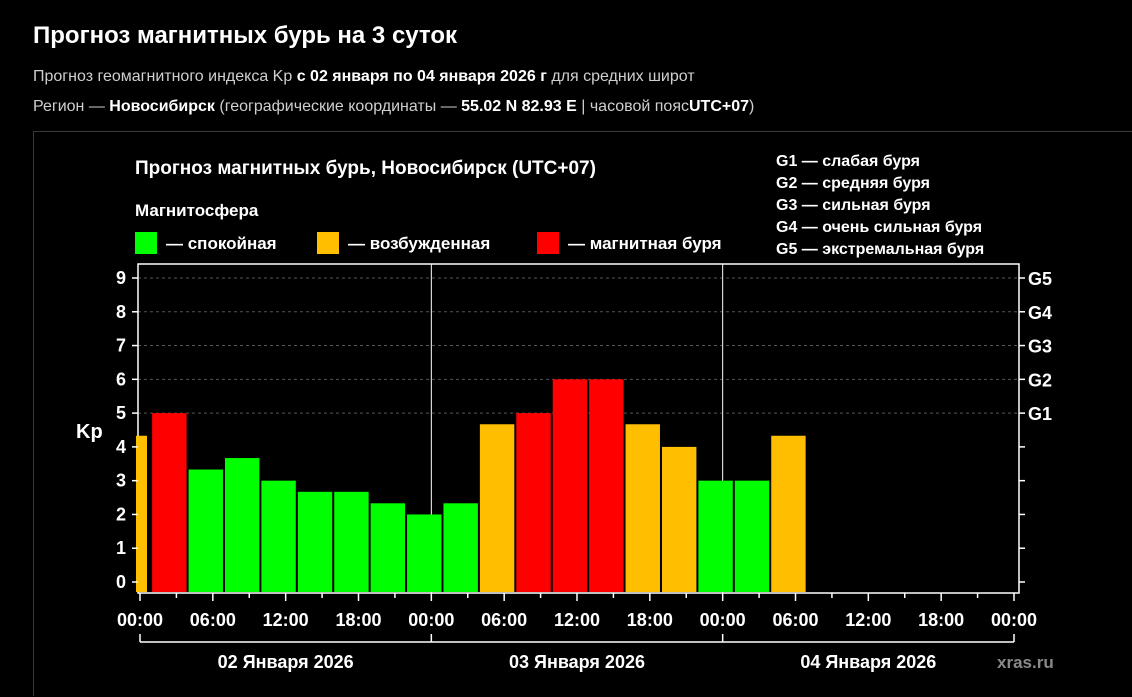 The width and height of the screenshot is (1132, 697). Describe the element at coordinates (853, 205) in the screenshot. I see `g-scale-legend-item: G3 — сильная буря` at that location.